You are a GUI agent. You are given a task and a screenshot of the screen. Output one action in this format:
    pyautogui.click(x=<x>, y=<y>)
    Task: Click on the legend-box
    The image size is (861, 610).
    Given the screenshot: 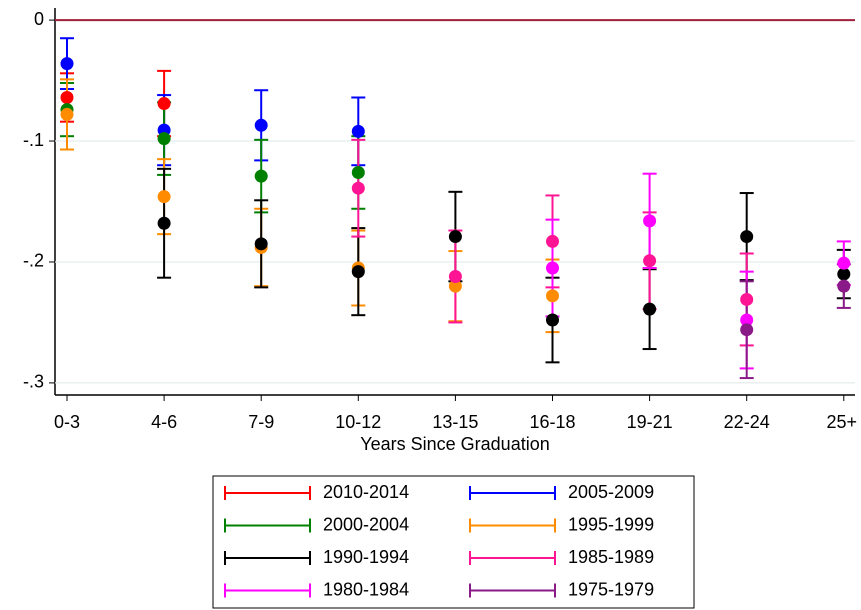 What is the action you would take?
    pyautogui.click(x=453, y=542)
    